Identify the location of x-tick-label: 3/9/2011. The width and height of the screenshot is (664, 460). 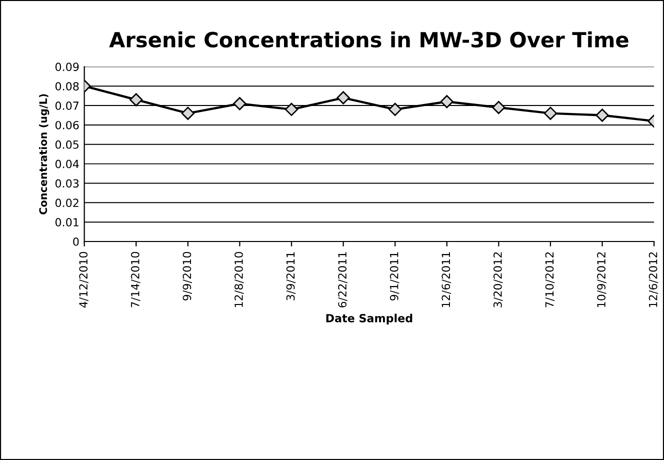
(291, 276).